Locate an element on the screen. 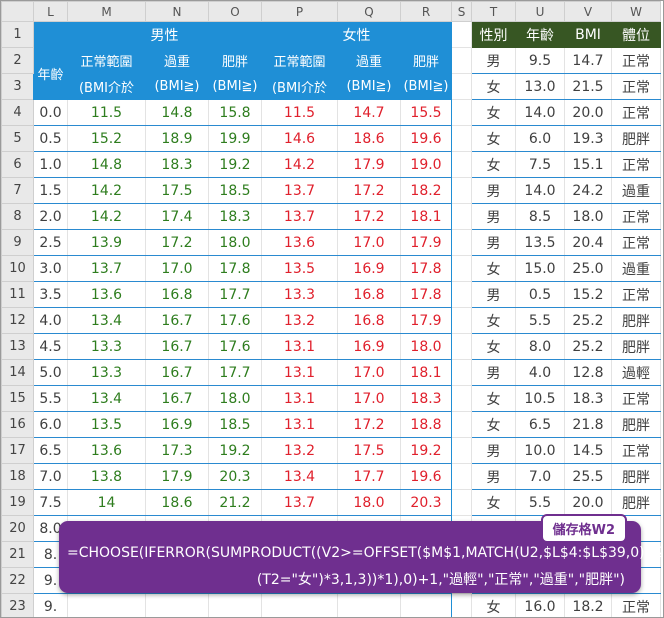 The width and height of the screenshot is (664, 618). row-number: 9 is located at coordinates (17, 242).